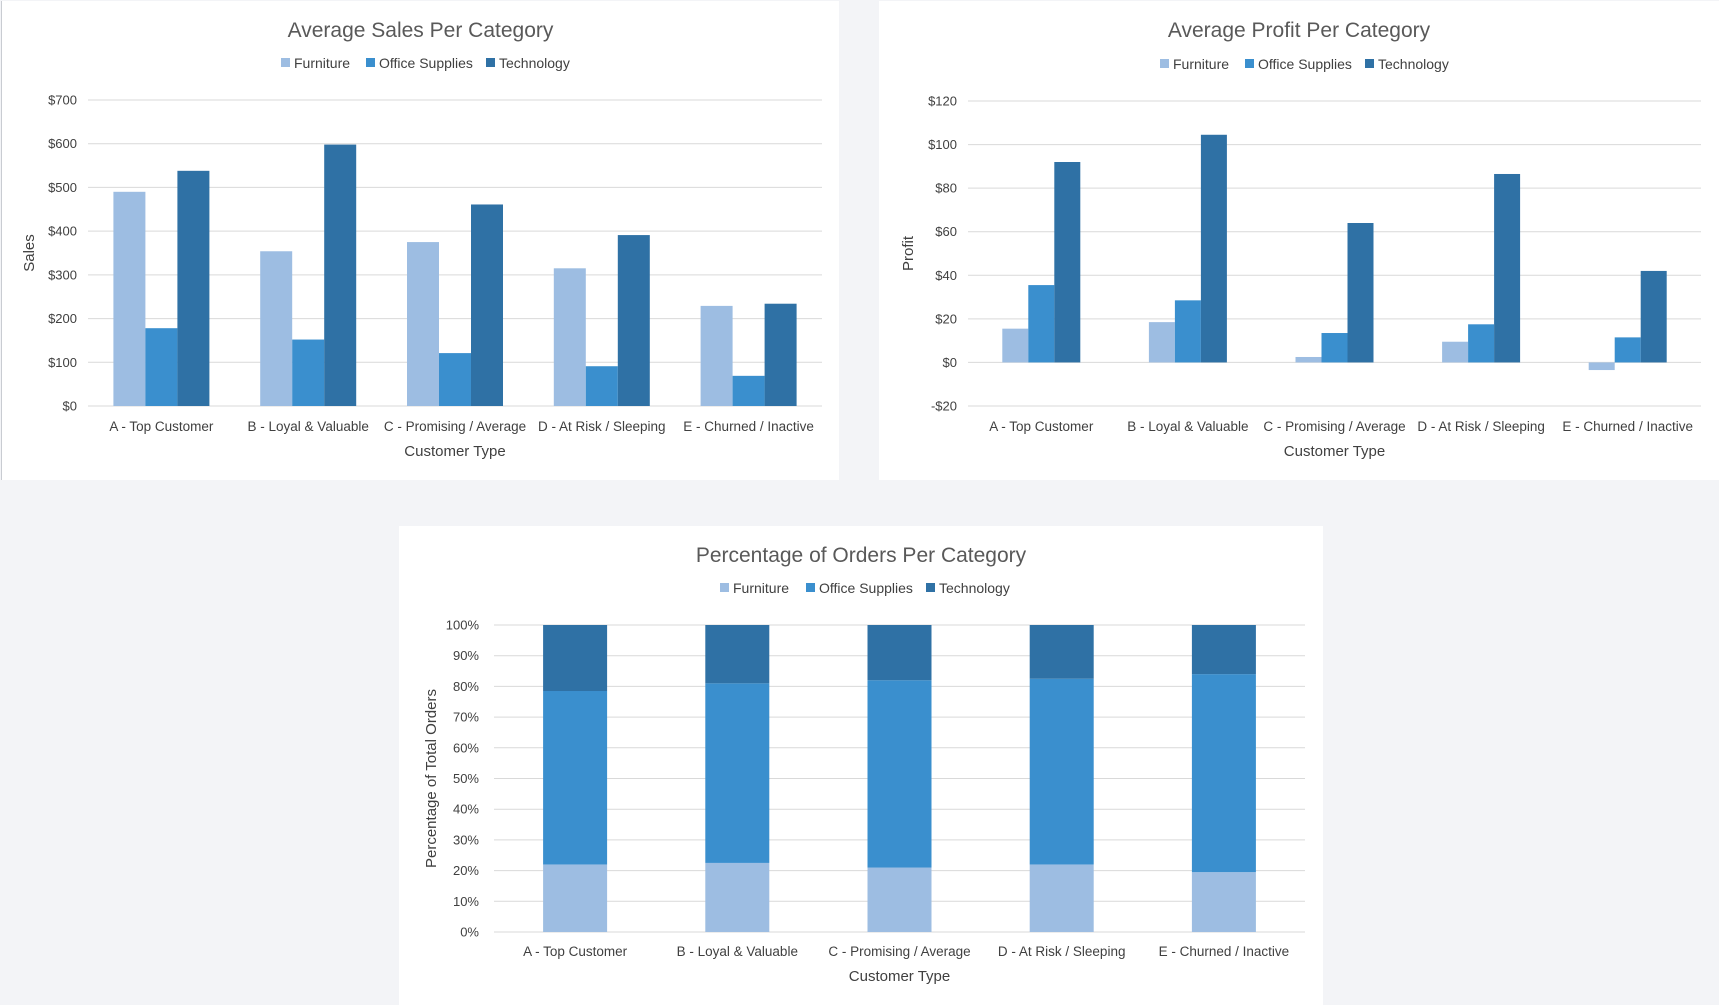 This screenshot has height=1005, width=1719. Describe the element at coordinates (944, 406) in the screenshot. I see `y-tick-label: -$20` at that location.